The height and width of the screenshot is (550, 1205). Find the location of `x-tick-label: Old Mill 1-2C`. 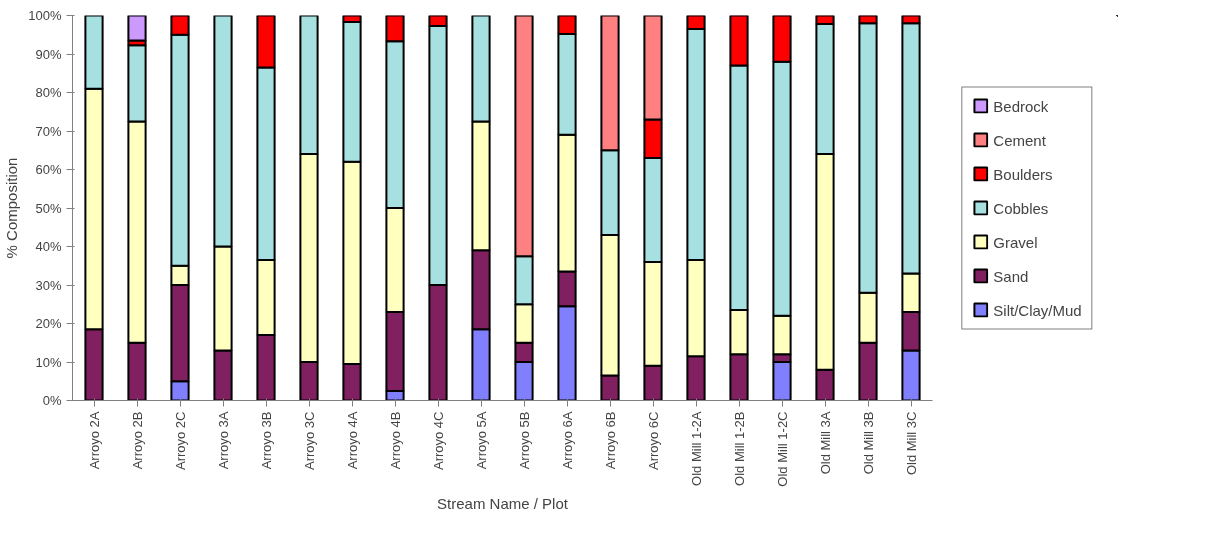

x-tick-label: Old Mill 1-2C is located at coordinates (782, 449).